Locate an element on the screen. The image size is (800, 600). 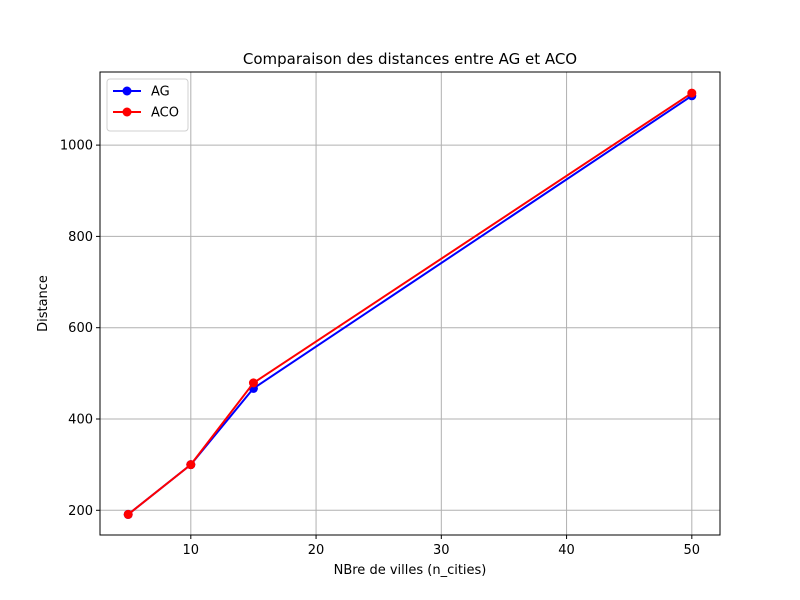
legend: AG ACO is located at coordinates (147, 105).